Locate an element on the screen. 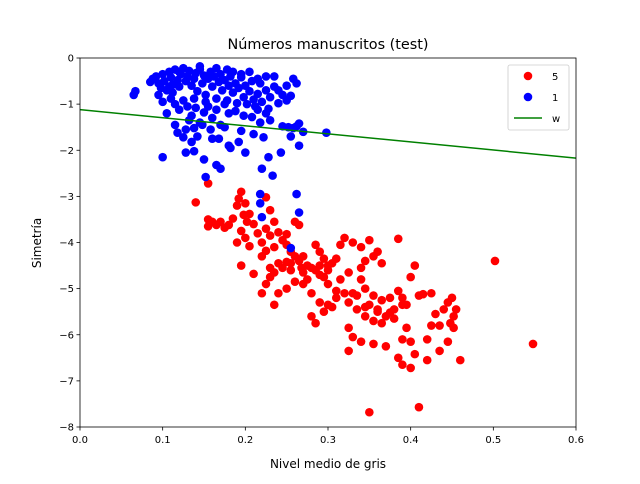 This screenshot has height=484, width=640. x-tick-label: 0.3 is located at coordinates (328, 440).